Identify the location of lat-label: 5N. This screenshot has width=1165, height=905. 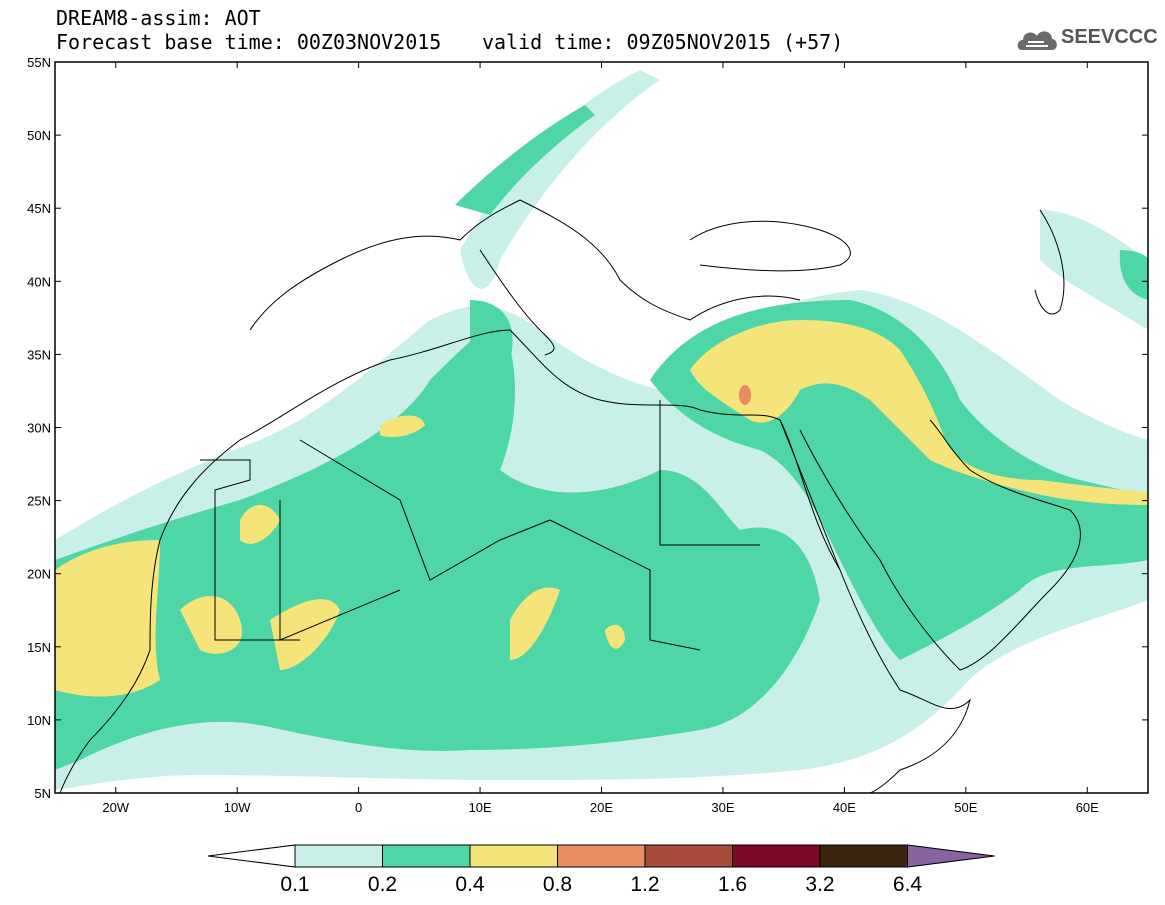
(42, 793).